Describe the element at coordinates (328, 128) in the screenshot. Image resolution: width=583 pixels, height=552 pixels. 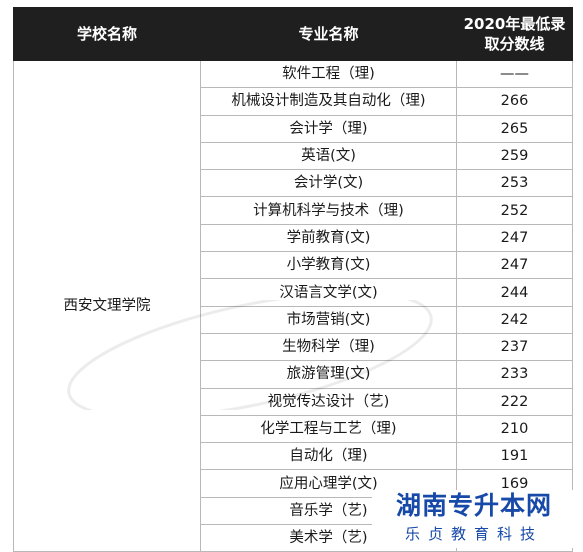
I see `major-name-cell: 会计学（理)` at that location.